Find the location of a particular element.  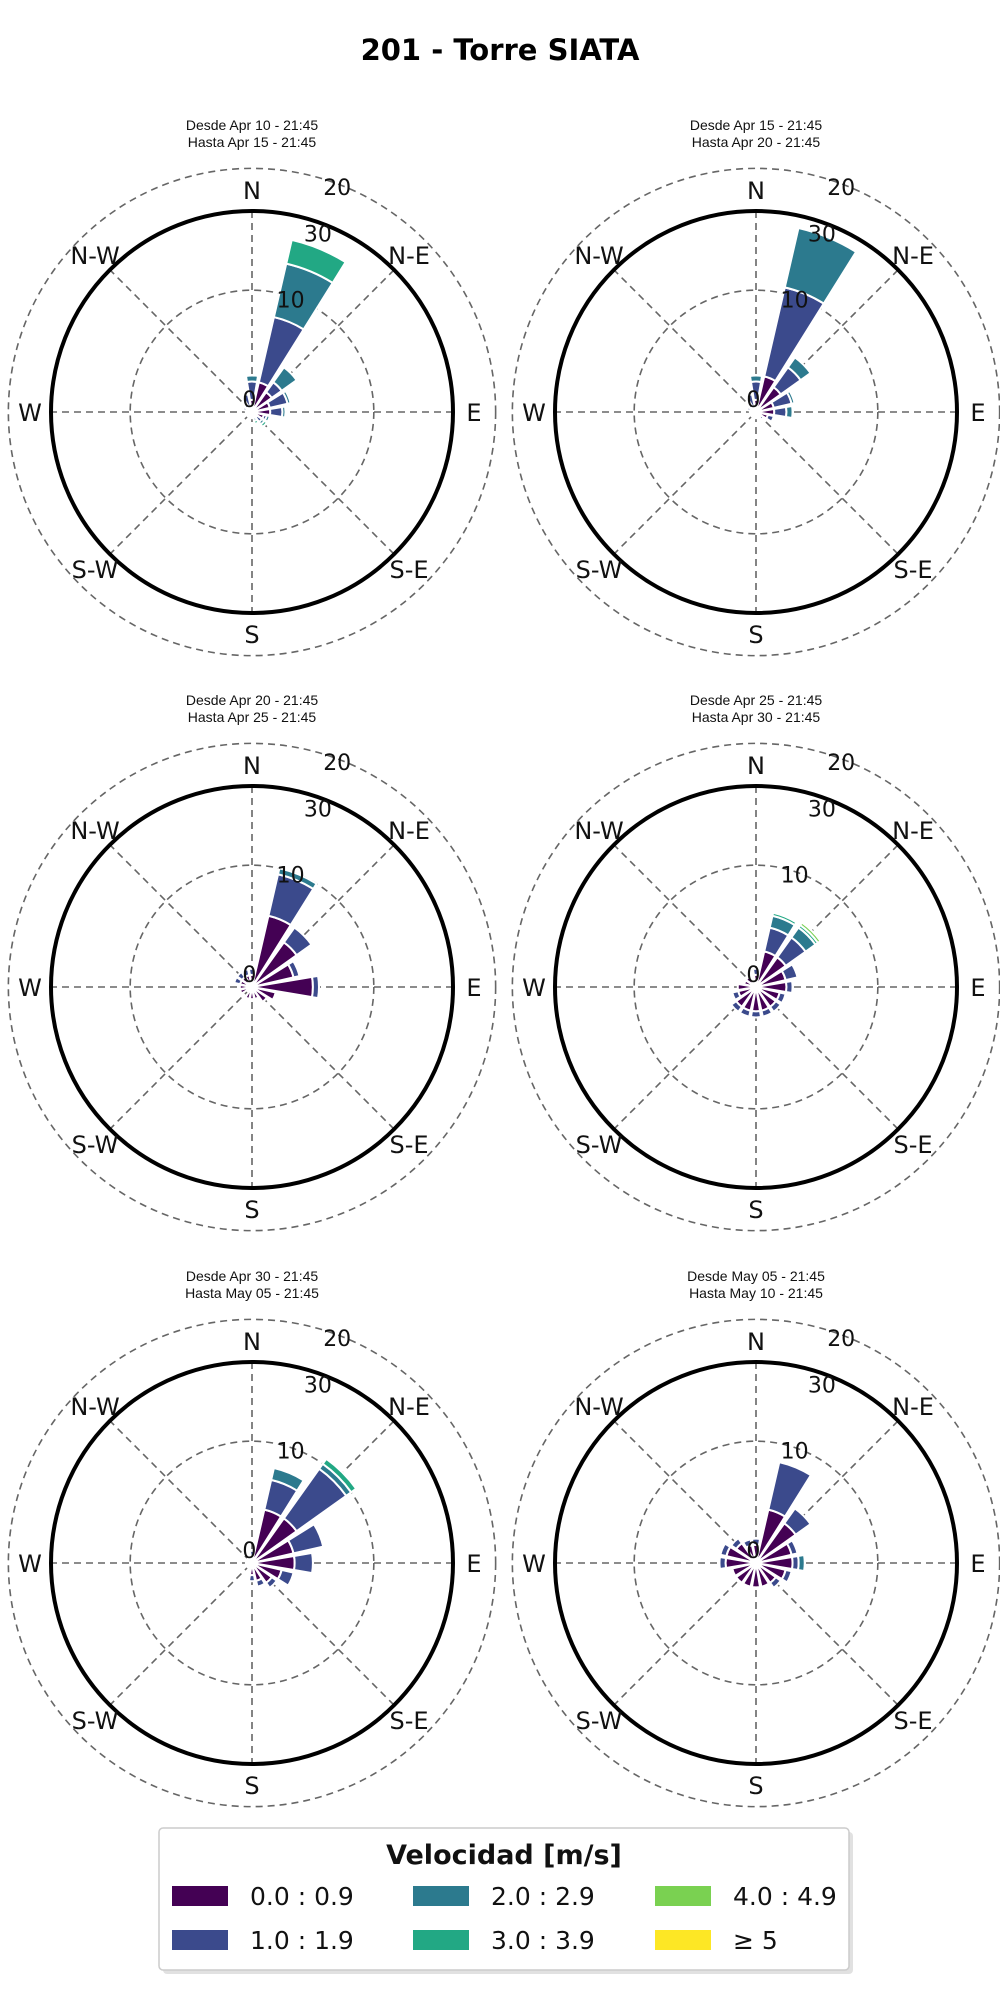

radial-tick-label: 10 is located at coordinates (291, 1452).